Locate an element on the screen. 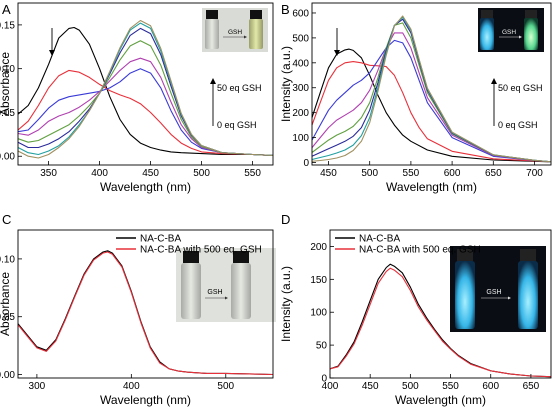 This screenshot has width=555, height=416. vial-photo-a: GSH is located at coordinates (235, 30).